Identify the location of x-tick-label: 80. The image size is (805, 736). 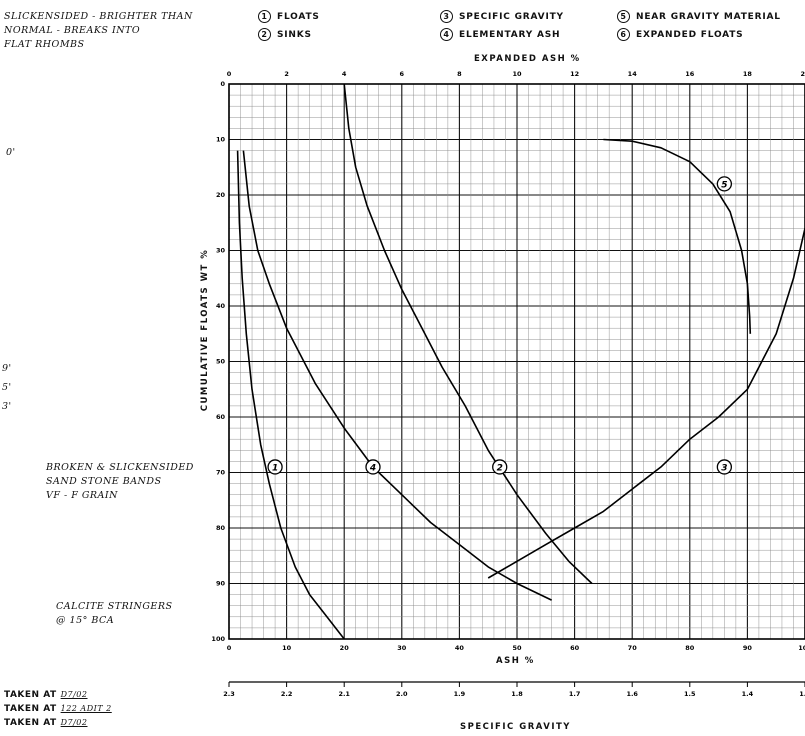
(690, 648).